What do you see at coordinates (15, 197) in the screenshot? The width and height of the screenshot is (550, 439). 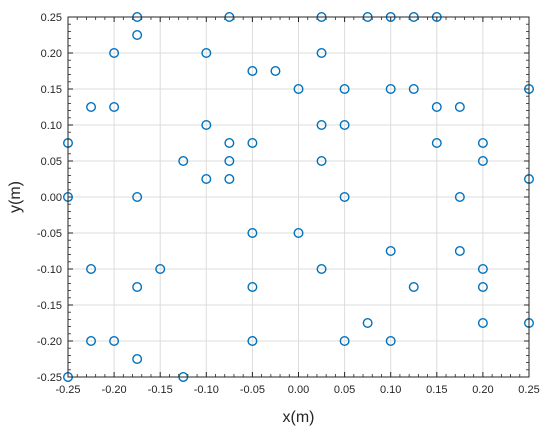 I see `y-axis-label: y(m)` at bounding box center [15, 197].